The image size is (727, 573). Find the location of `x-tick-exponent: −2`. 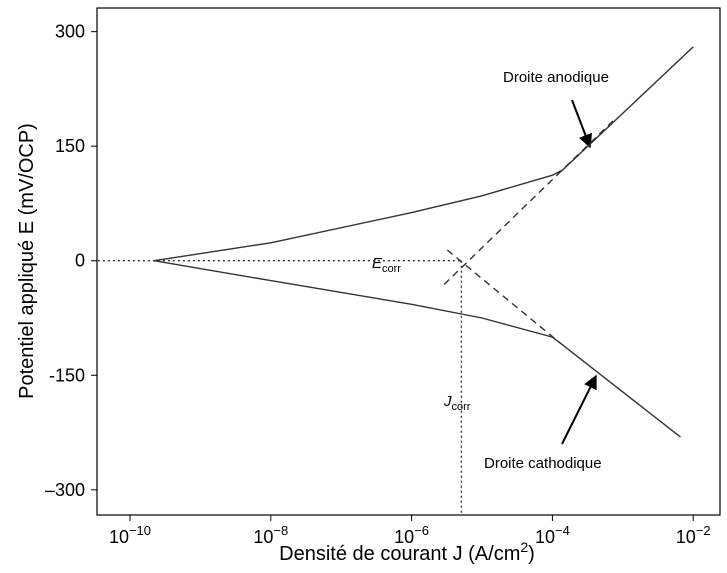

x-tick-exponent: −2 is located at coordinates (703, 530).